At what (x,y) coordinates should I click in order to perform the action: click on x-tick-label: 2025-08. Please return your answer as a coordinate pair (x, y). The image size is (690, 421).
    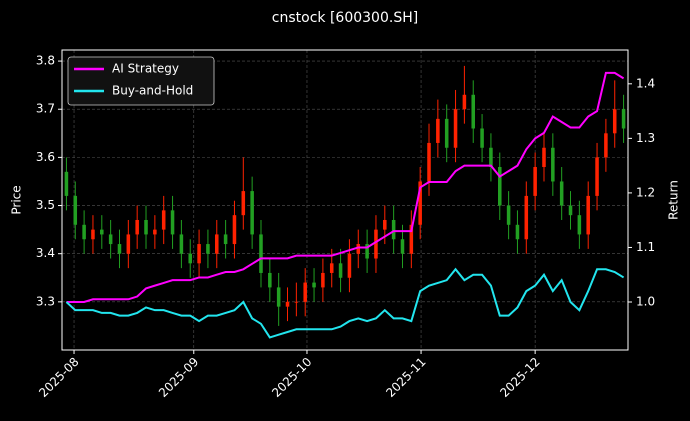
    Looking at the image, I should click on (58, 377).